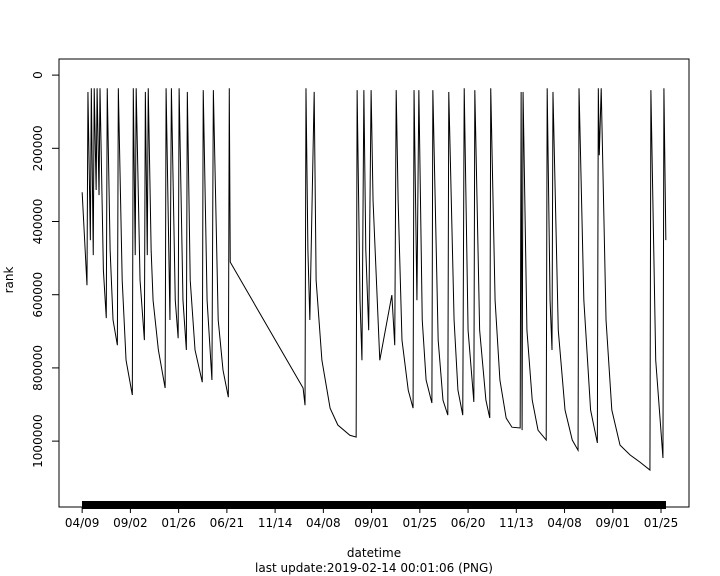  Describe the element at coordinates (374, 553) in the screenshot. I see `x-axis-label: datetime` at that location.